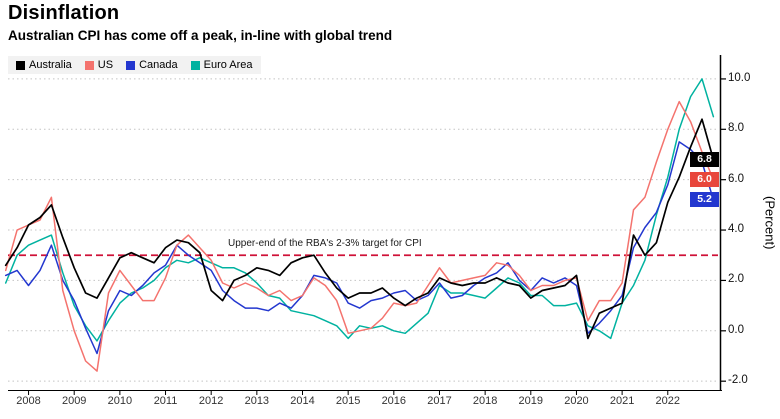 This screenshot has height=419, width=780. I want to click on x-tick-label: 2020, so click(576, 401).